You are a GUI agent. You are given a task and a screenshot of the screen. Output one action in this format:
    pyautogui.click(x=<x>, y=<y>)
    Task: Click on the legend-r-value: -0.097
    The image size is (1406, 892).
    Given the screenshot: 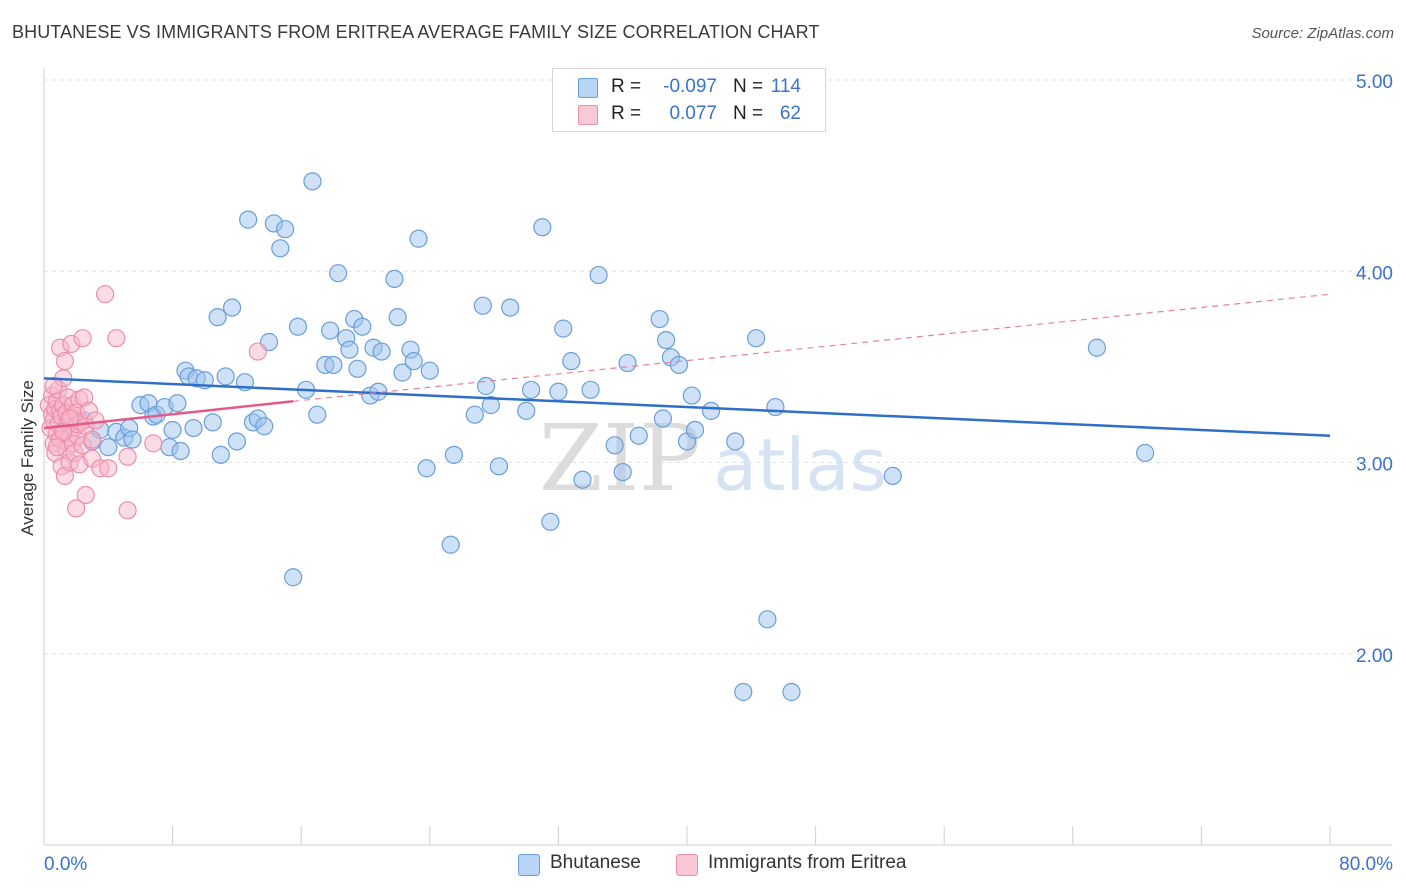 What is the action you would take?
    pyautogui.click(x=690, y=86)
    